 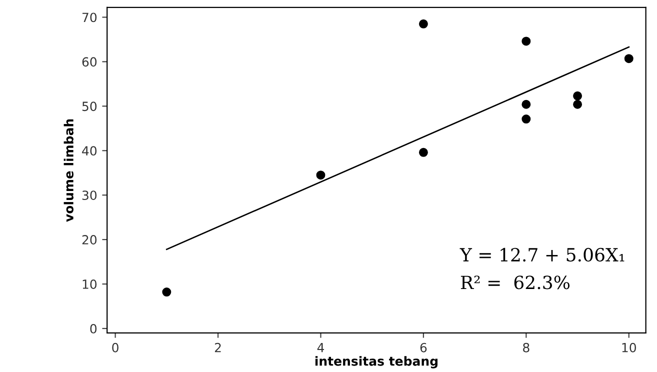 What do you see at coordinates (89, 239) in the screenshot?
I see `y-tick-label: 20` at bounding box center [89, 239].